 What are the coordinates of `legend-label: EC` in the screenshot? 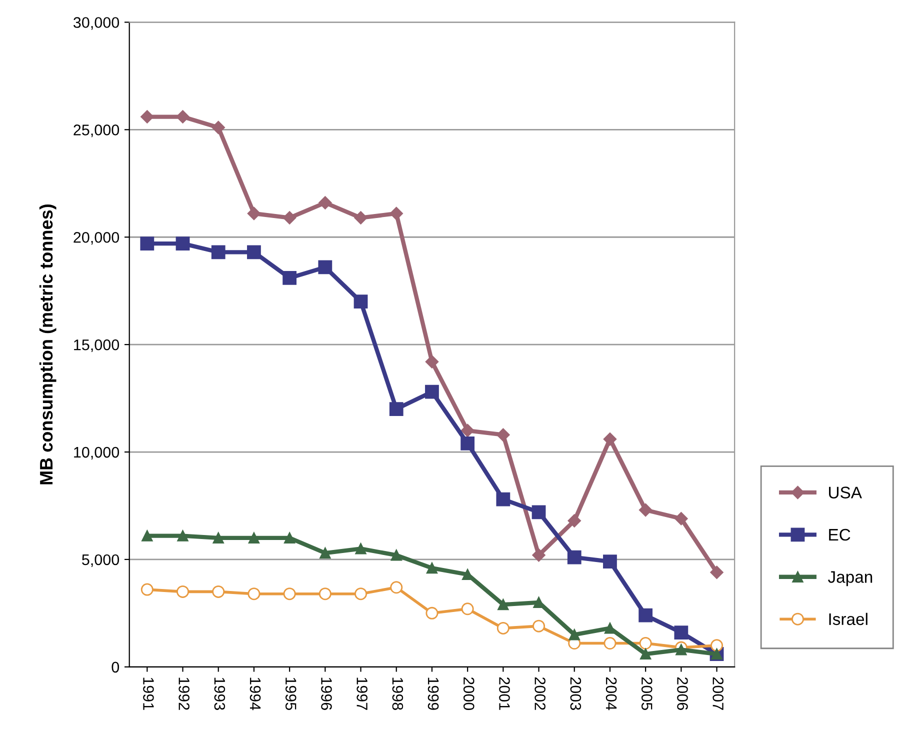 It's located at (839, 534).